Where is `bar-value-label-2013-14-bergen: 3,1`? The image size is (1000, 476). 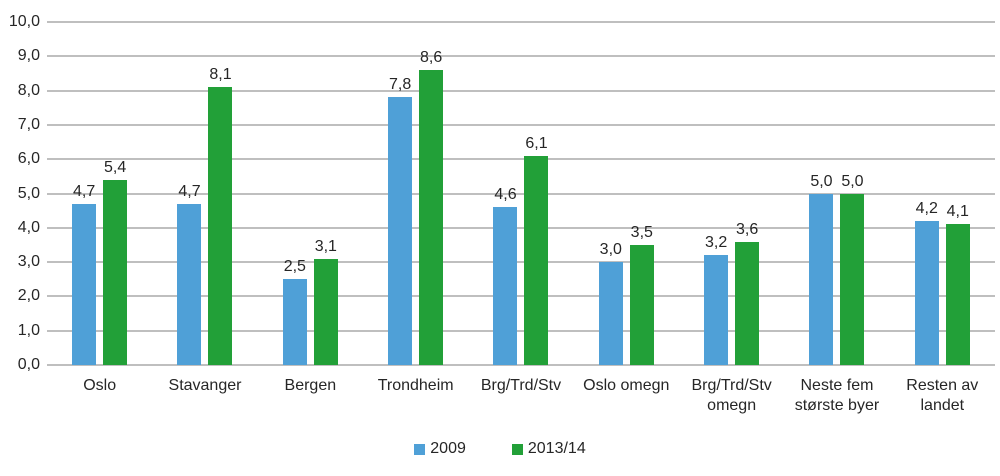 bar-value-label-2013-14-bergen: 3,1 is located at coordinates (325, 246).